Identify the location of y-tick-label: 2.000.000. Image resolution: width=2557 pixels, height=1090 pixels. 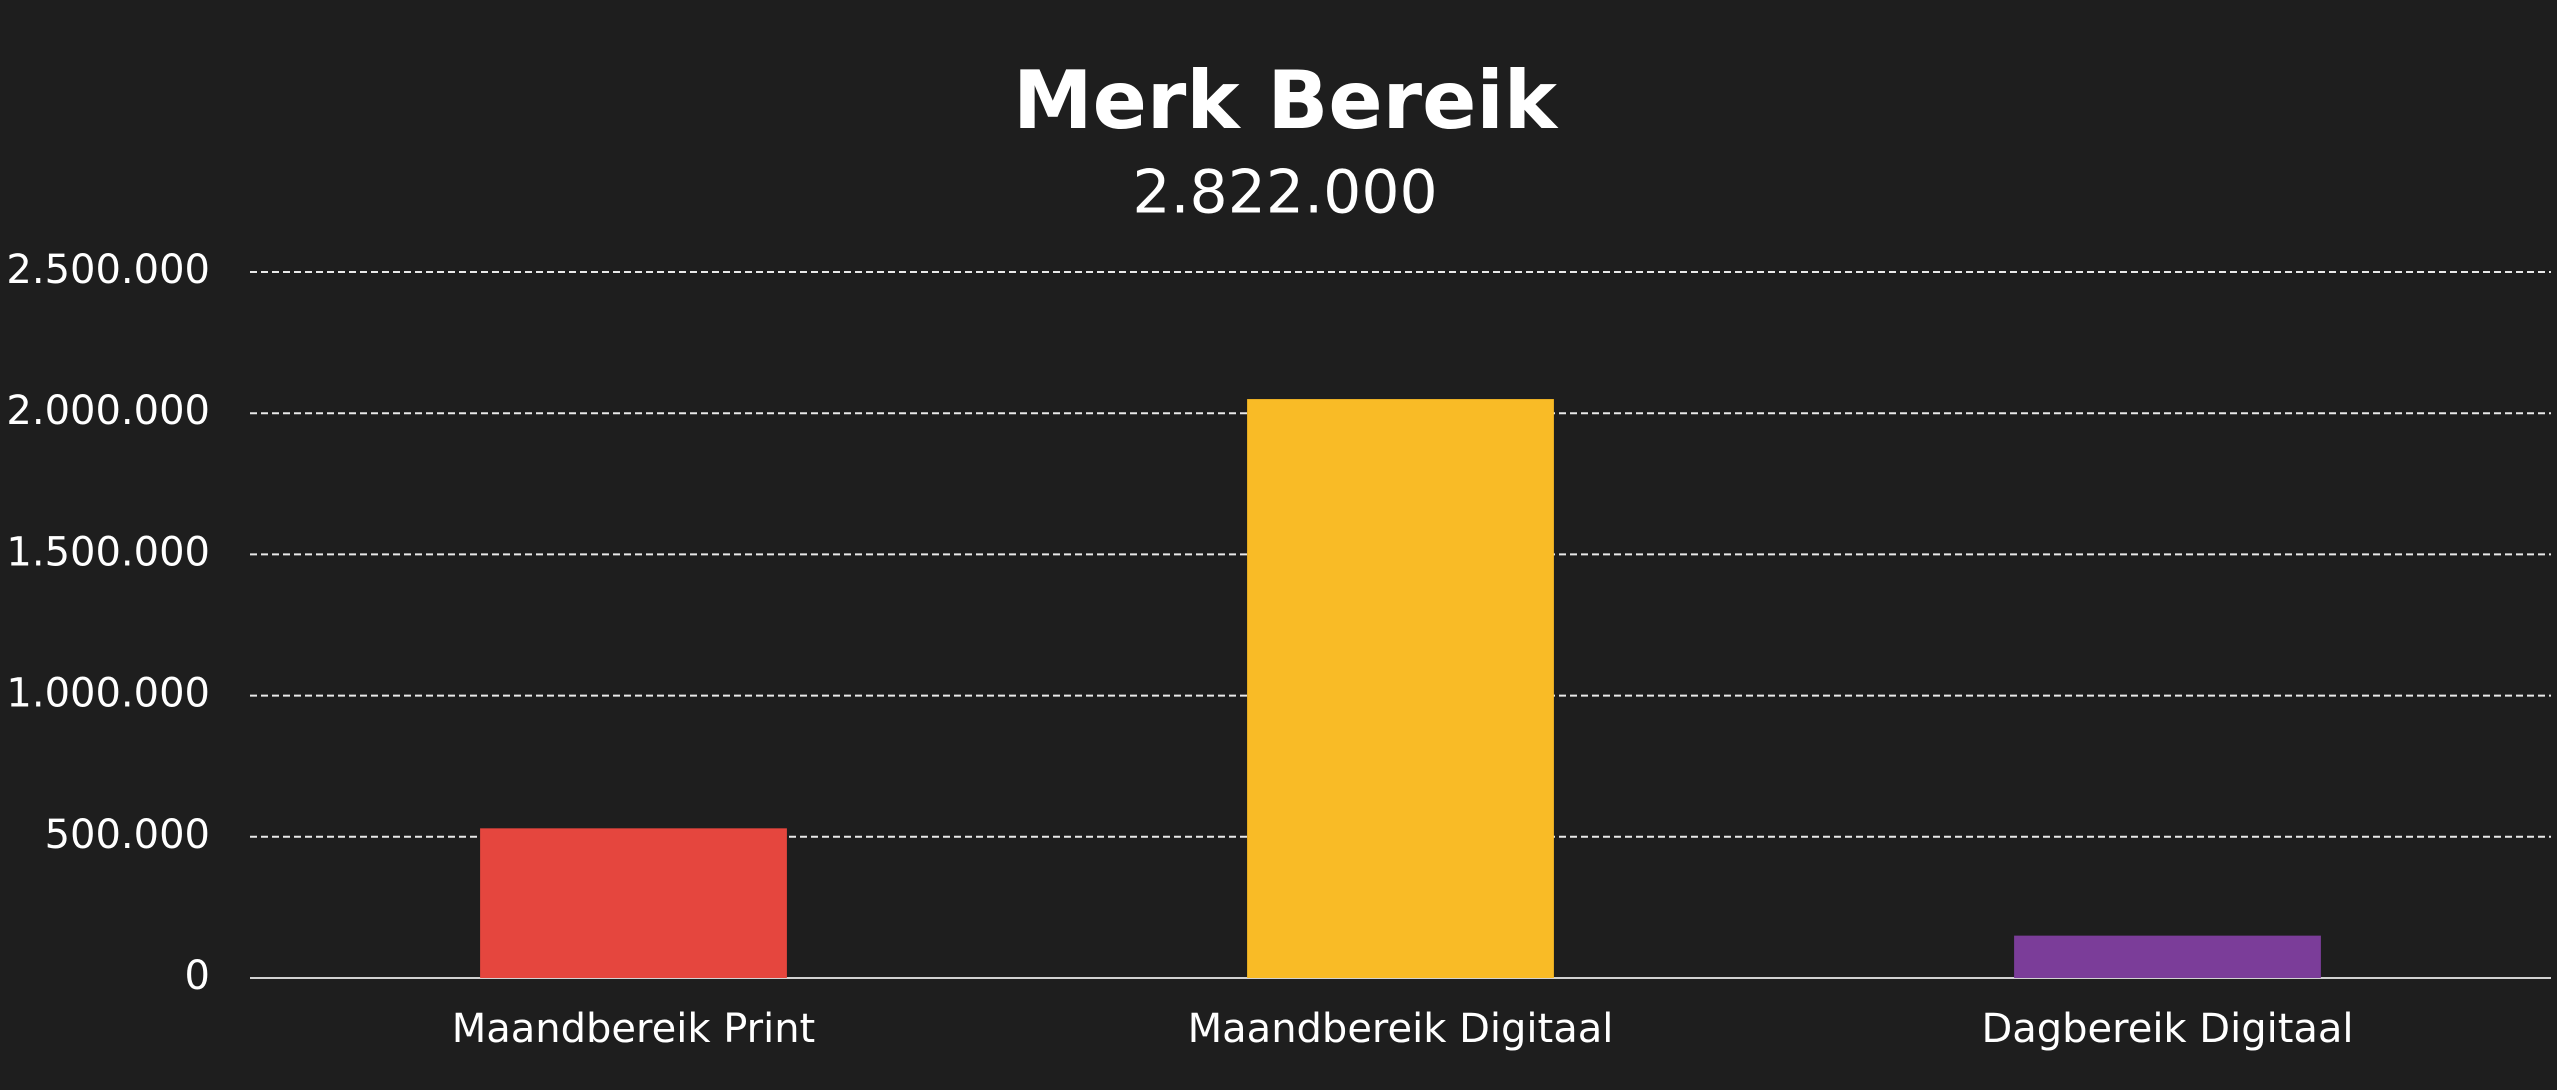
(108, 411).